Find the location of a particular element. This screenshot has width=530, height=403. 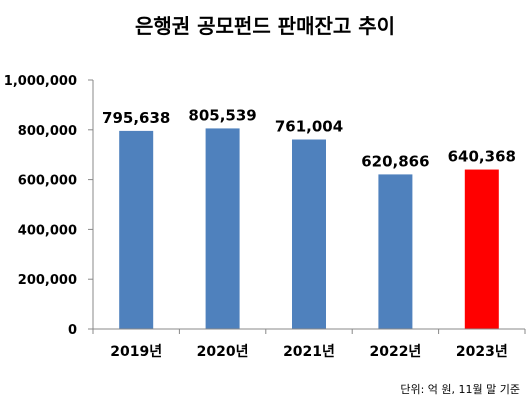

data-label: 761,004 is located at coordinates (309, 127).